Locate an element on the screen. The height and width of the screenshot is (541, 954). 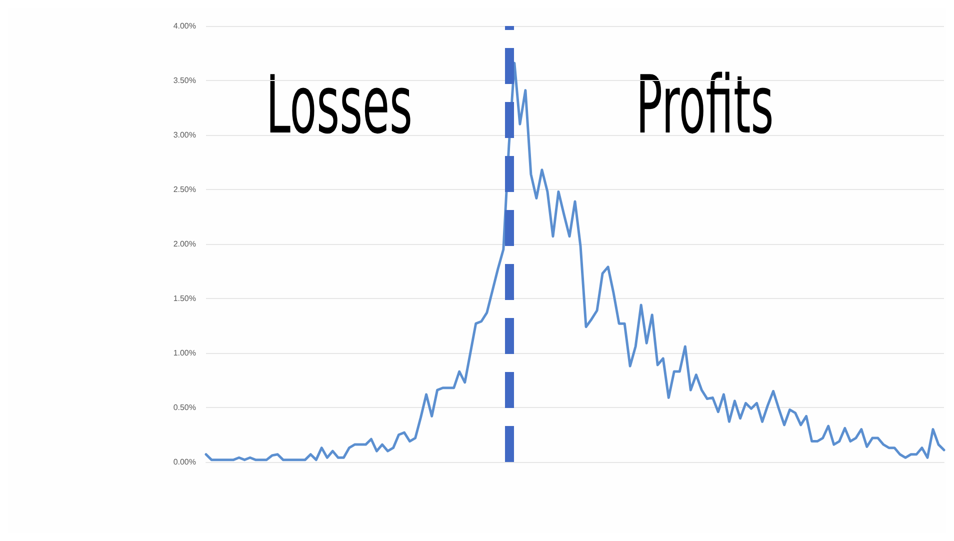
y-tick-label: 3.00% is located at coordinates (184, 135).